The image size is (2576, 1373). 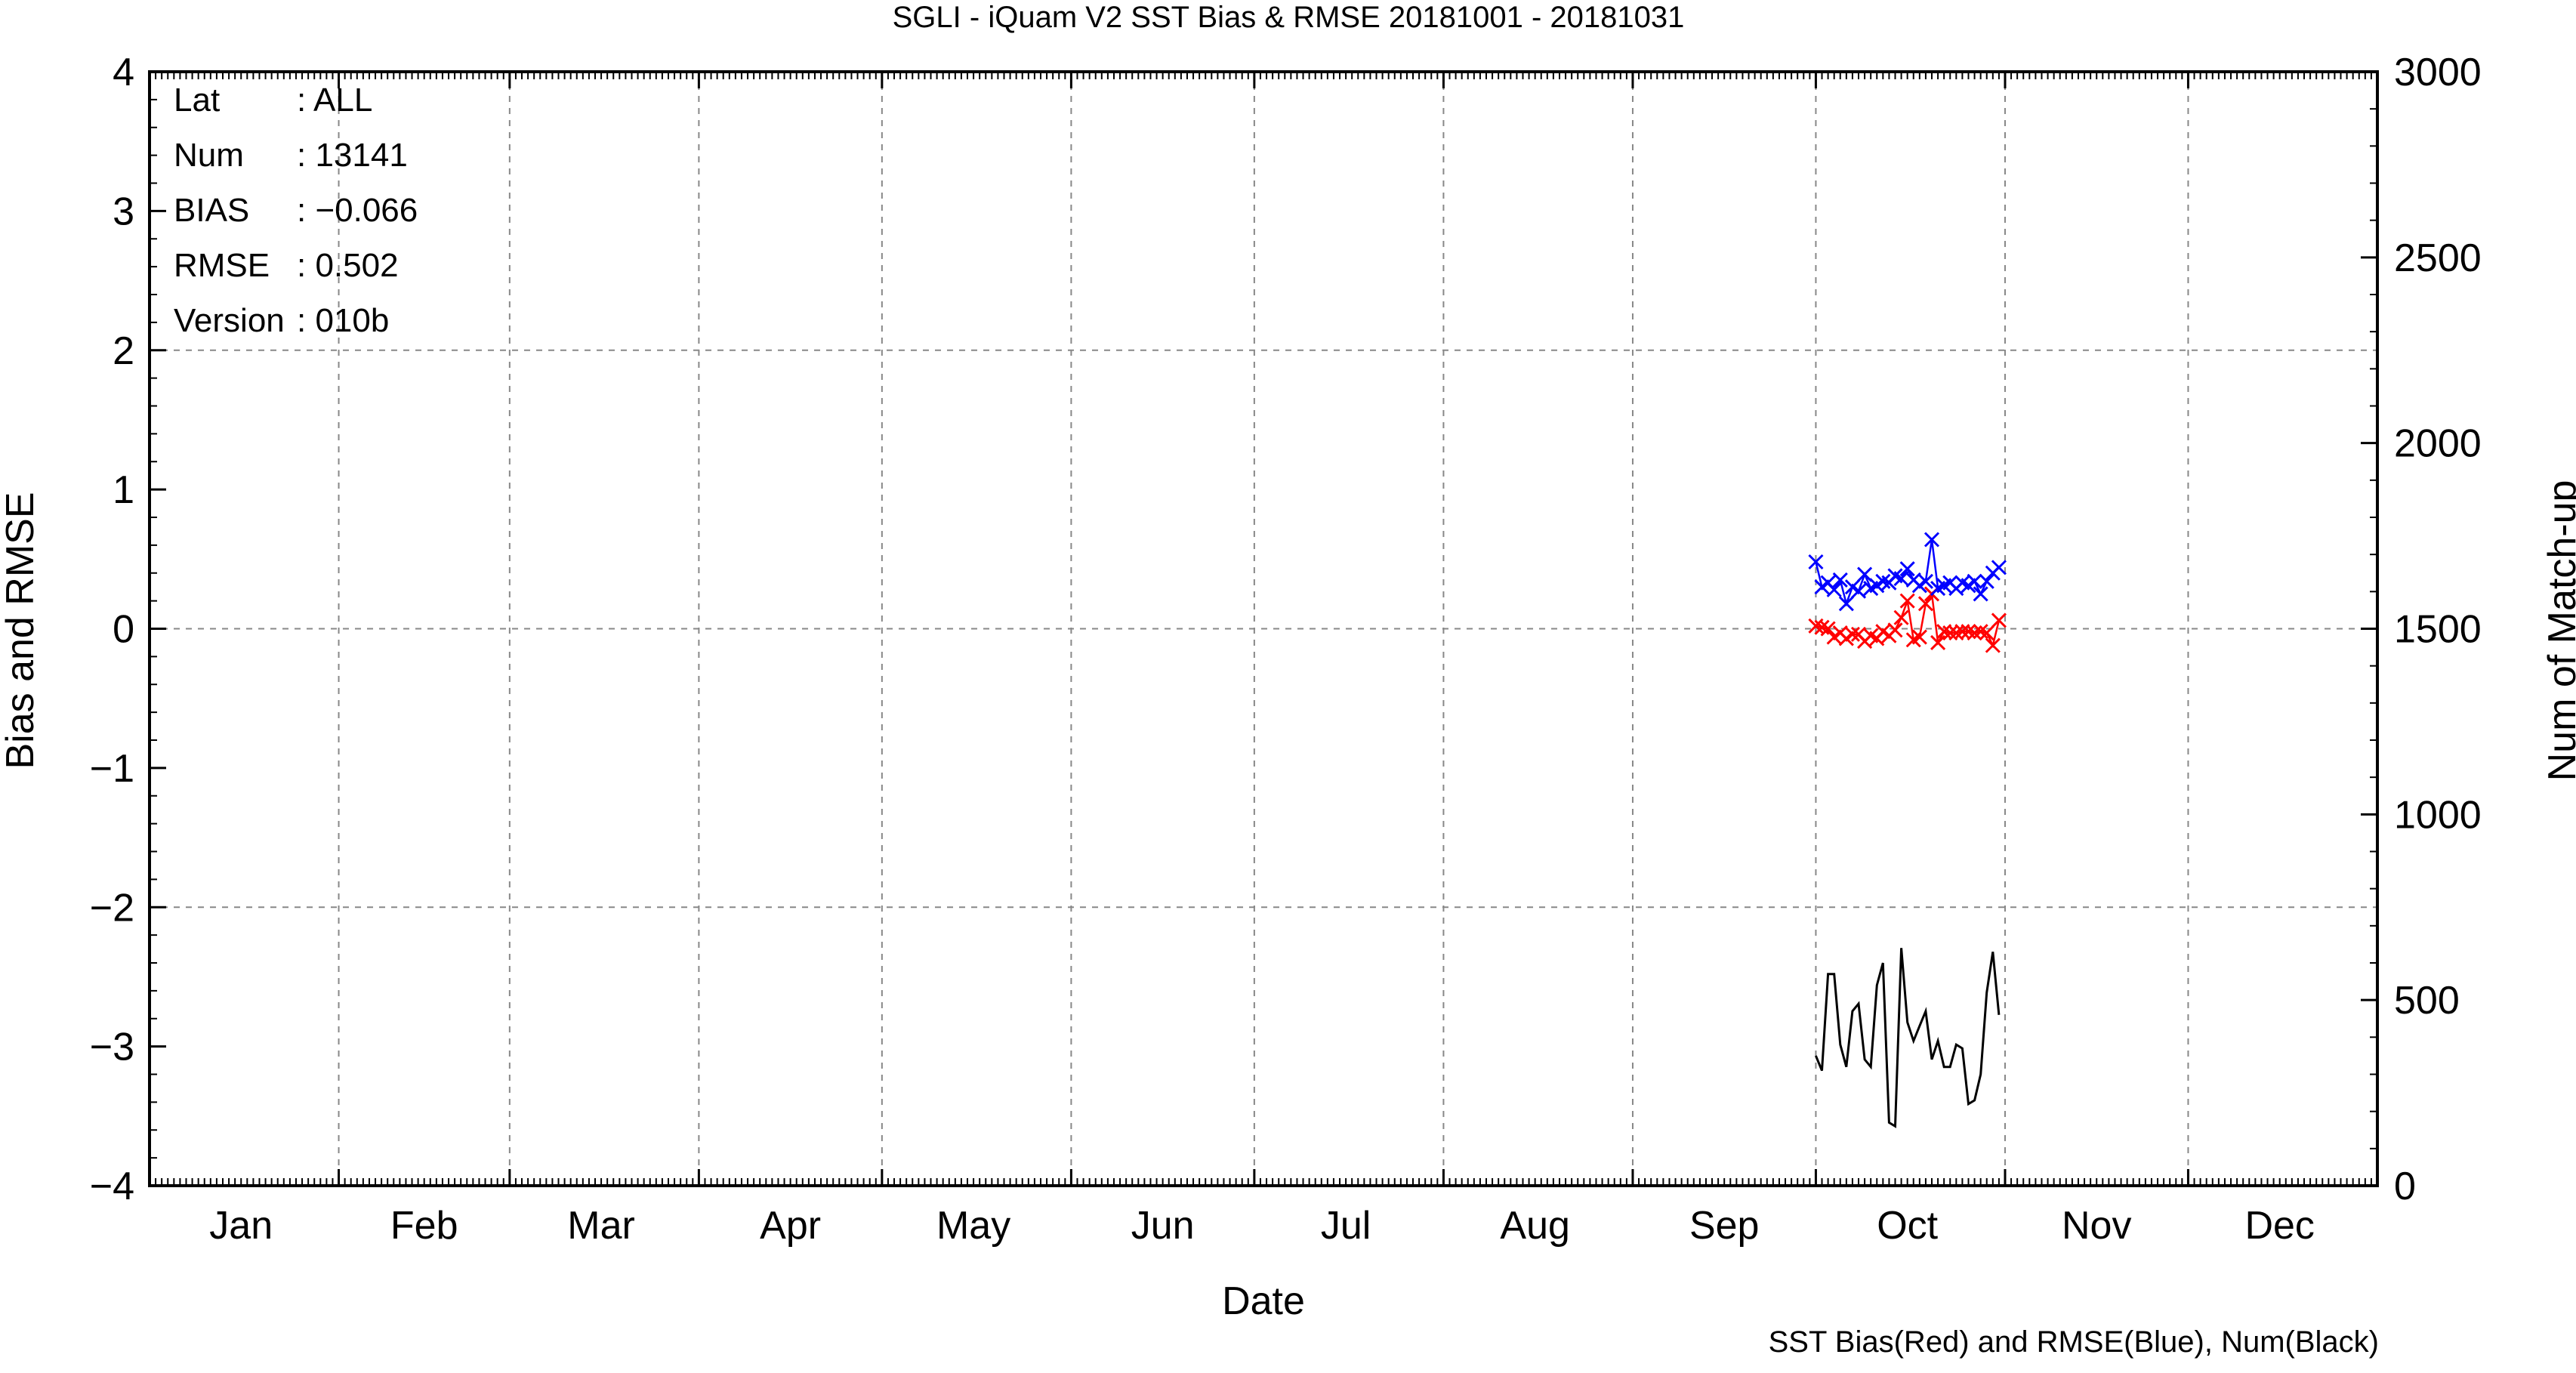 I want to click on x-tick-label: Sep, so click(x=1724, y=1226).